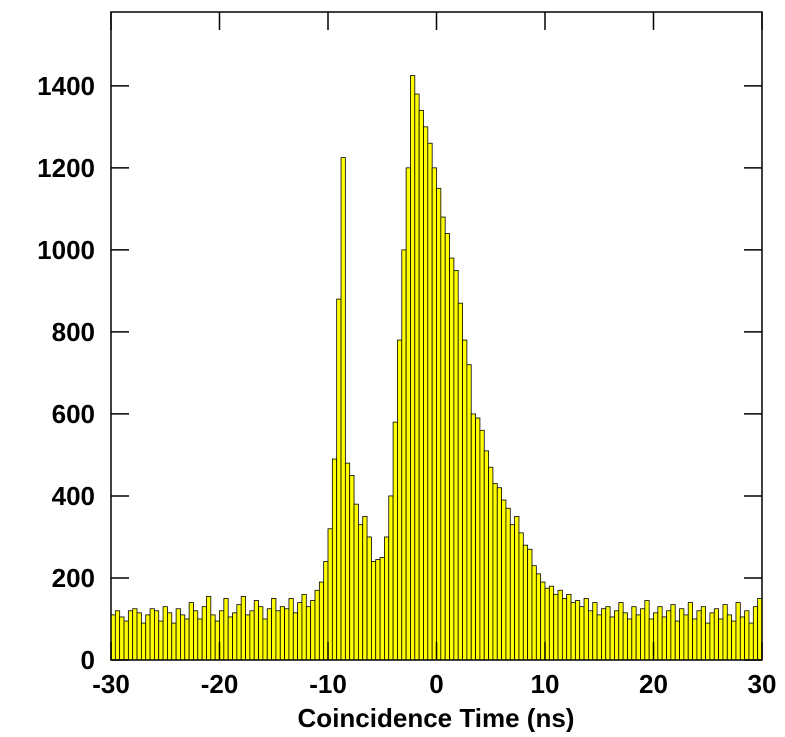 This screenshot has height=737, width=785. Describe the element at coordinates (73, 578) in the screenshot. I see `y-tick-label: 200` at that location.